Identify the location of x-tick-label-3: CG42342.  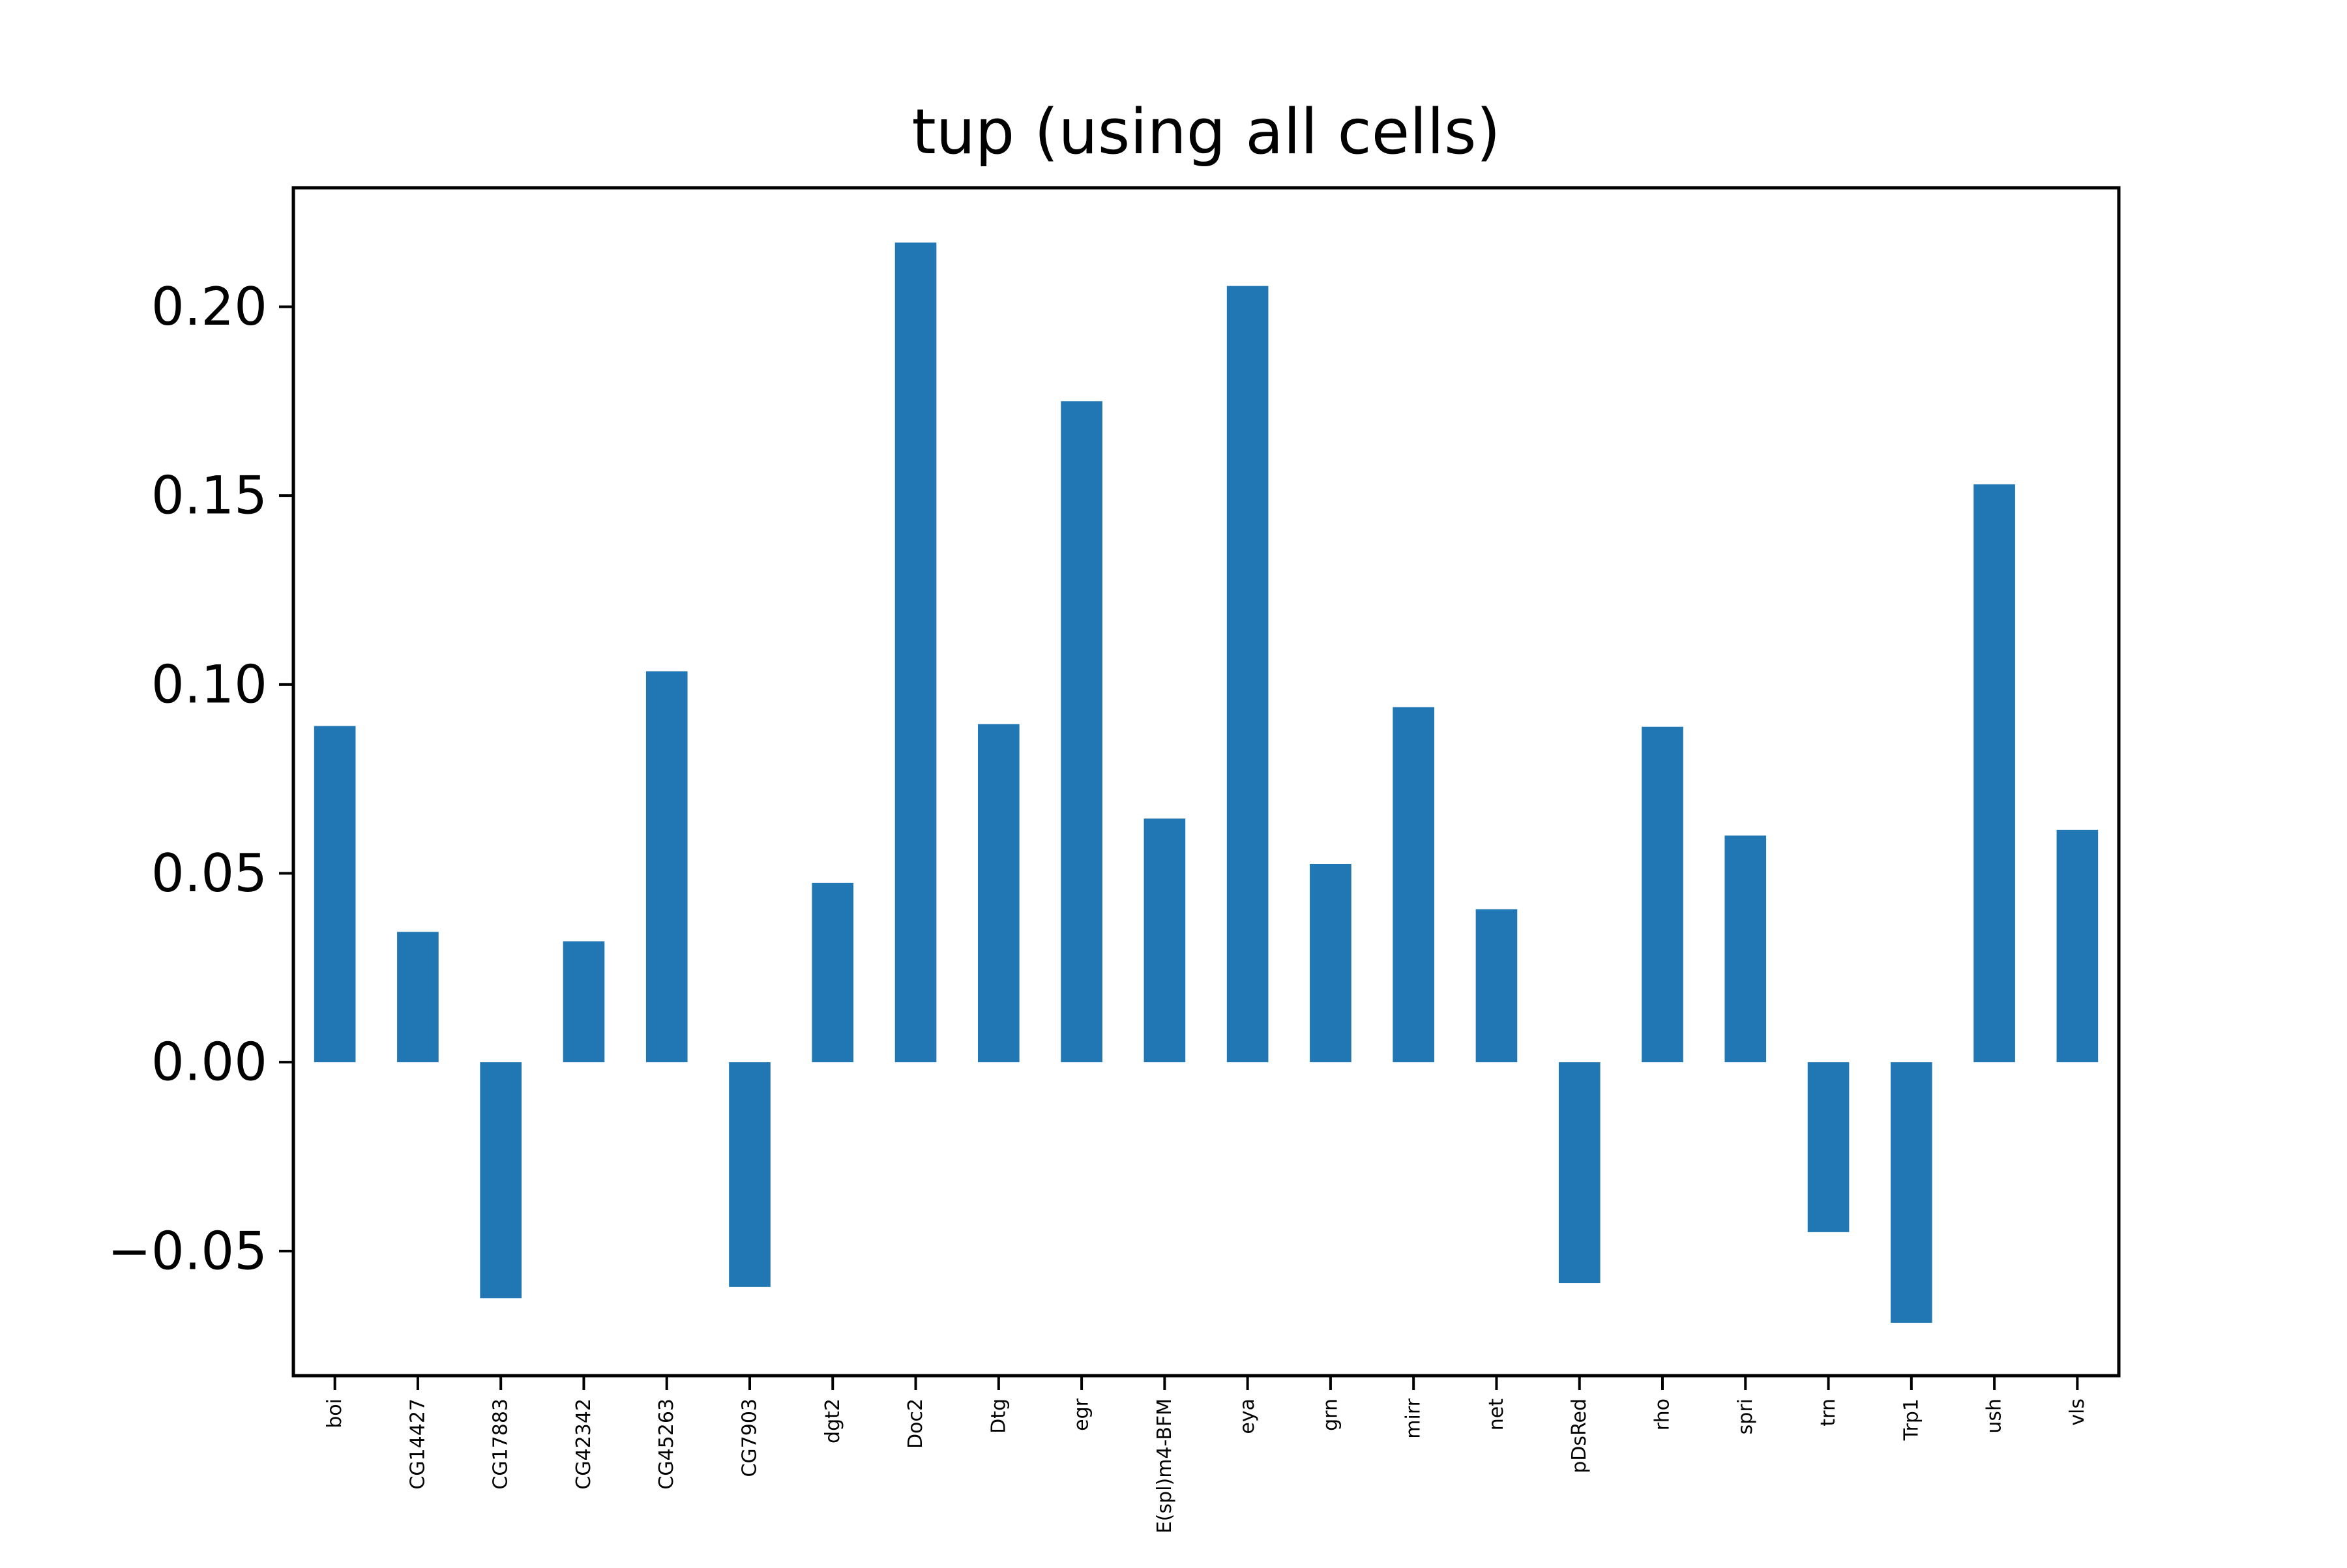
(583, 1444).